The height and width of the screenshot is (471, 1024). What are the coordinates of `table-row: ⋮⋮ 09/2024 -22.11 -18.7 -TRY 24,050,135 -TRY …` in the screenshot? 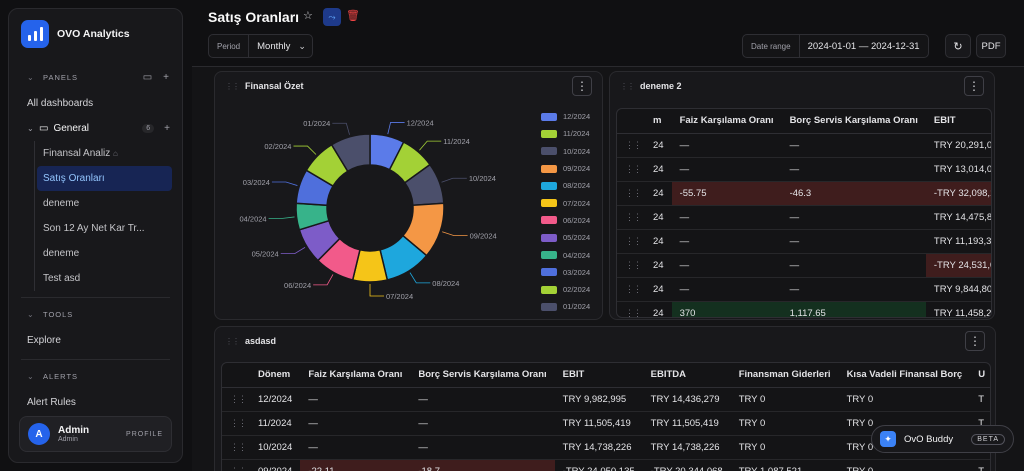 It's located at (606, 465).